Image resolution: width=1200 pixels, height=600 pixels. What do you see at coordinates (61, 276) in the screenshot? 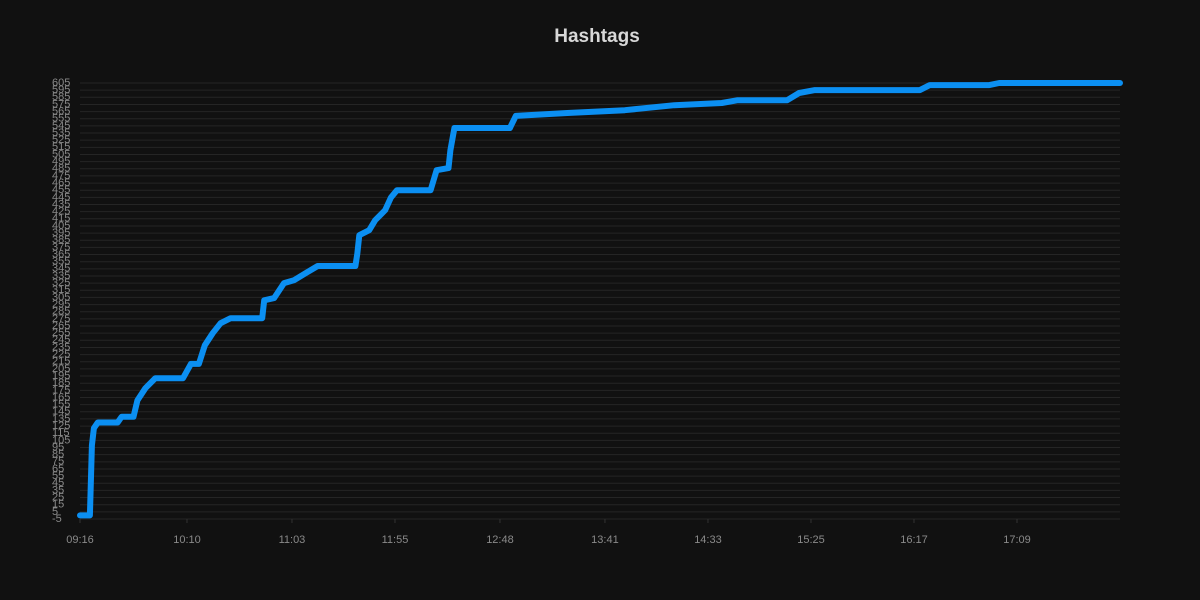
I see `y-tick-label: 335` at bounding box center [61, 276].